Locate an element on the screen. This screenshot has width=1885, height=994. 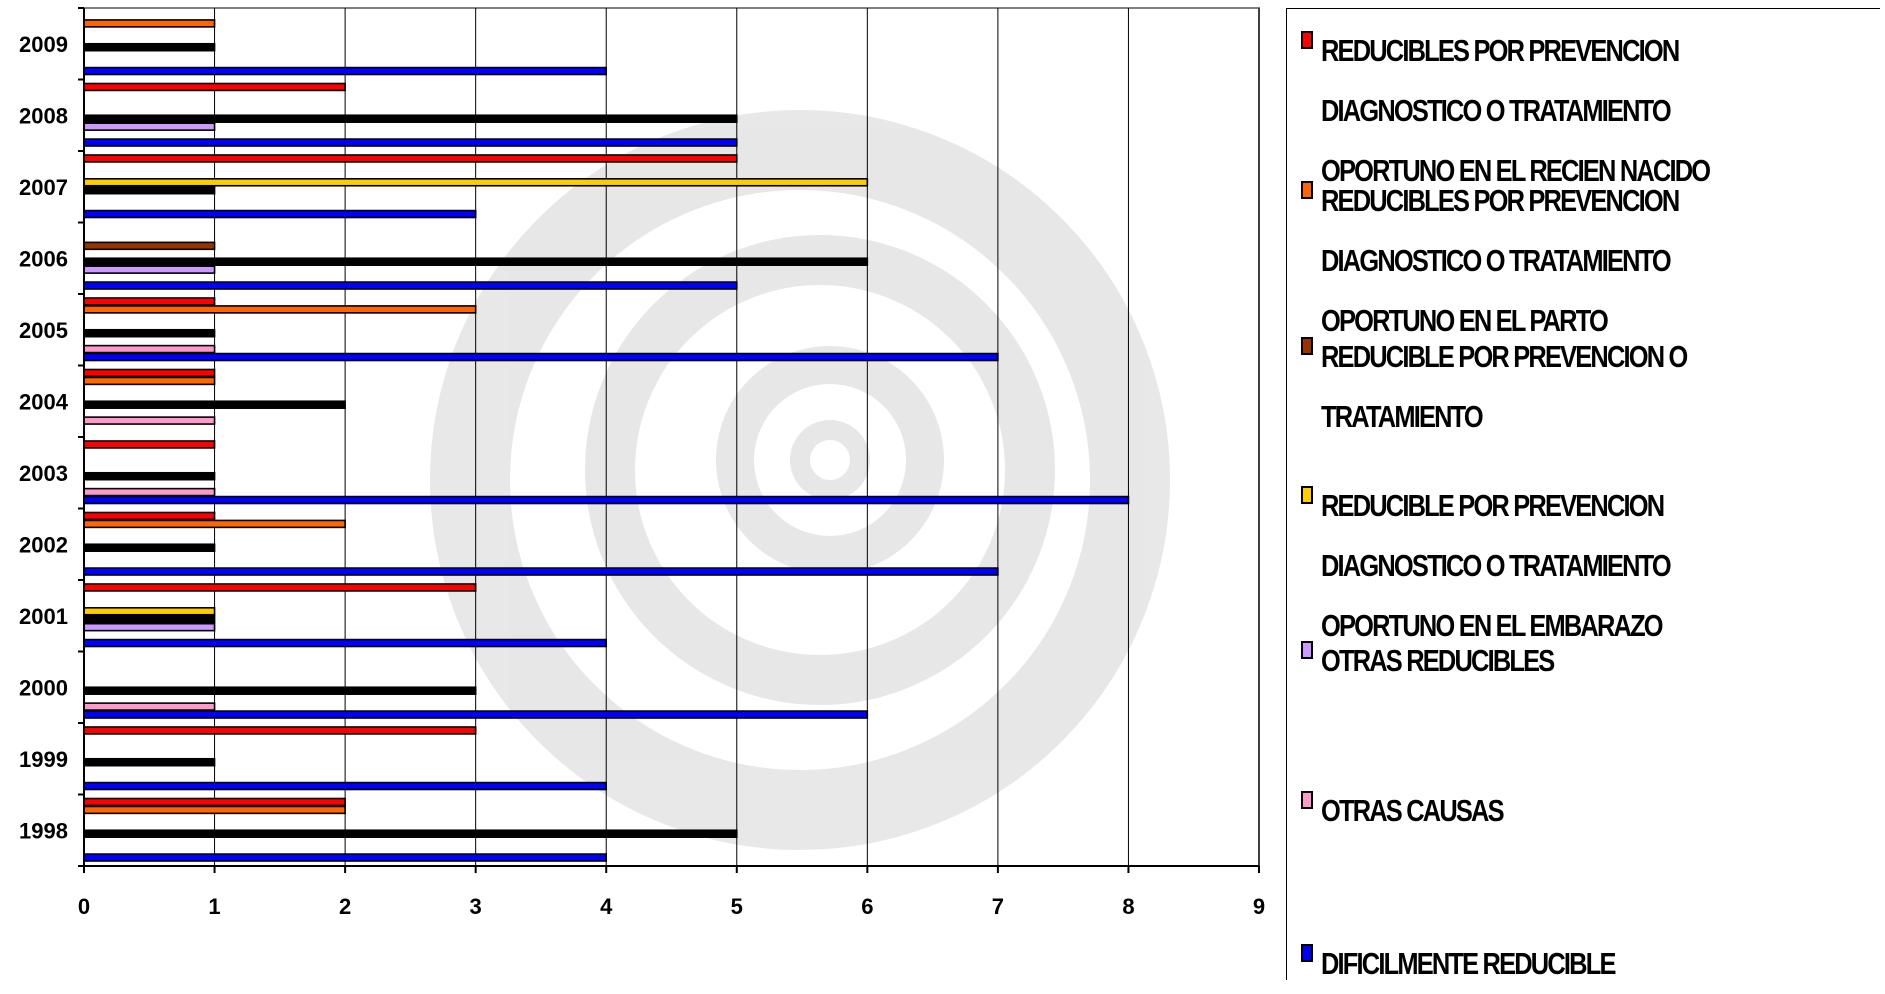
legend-item-dificilmente-reducible: DIFICILMENTE REDUCIBLE is located at coordinates (1588, 964).